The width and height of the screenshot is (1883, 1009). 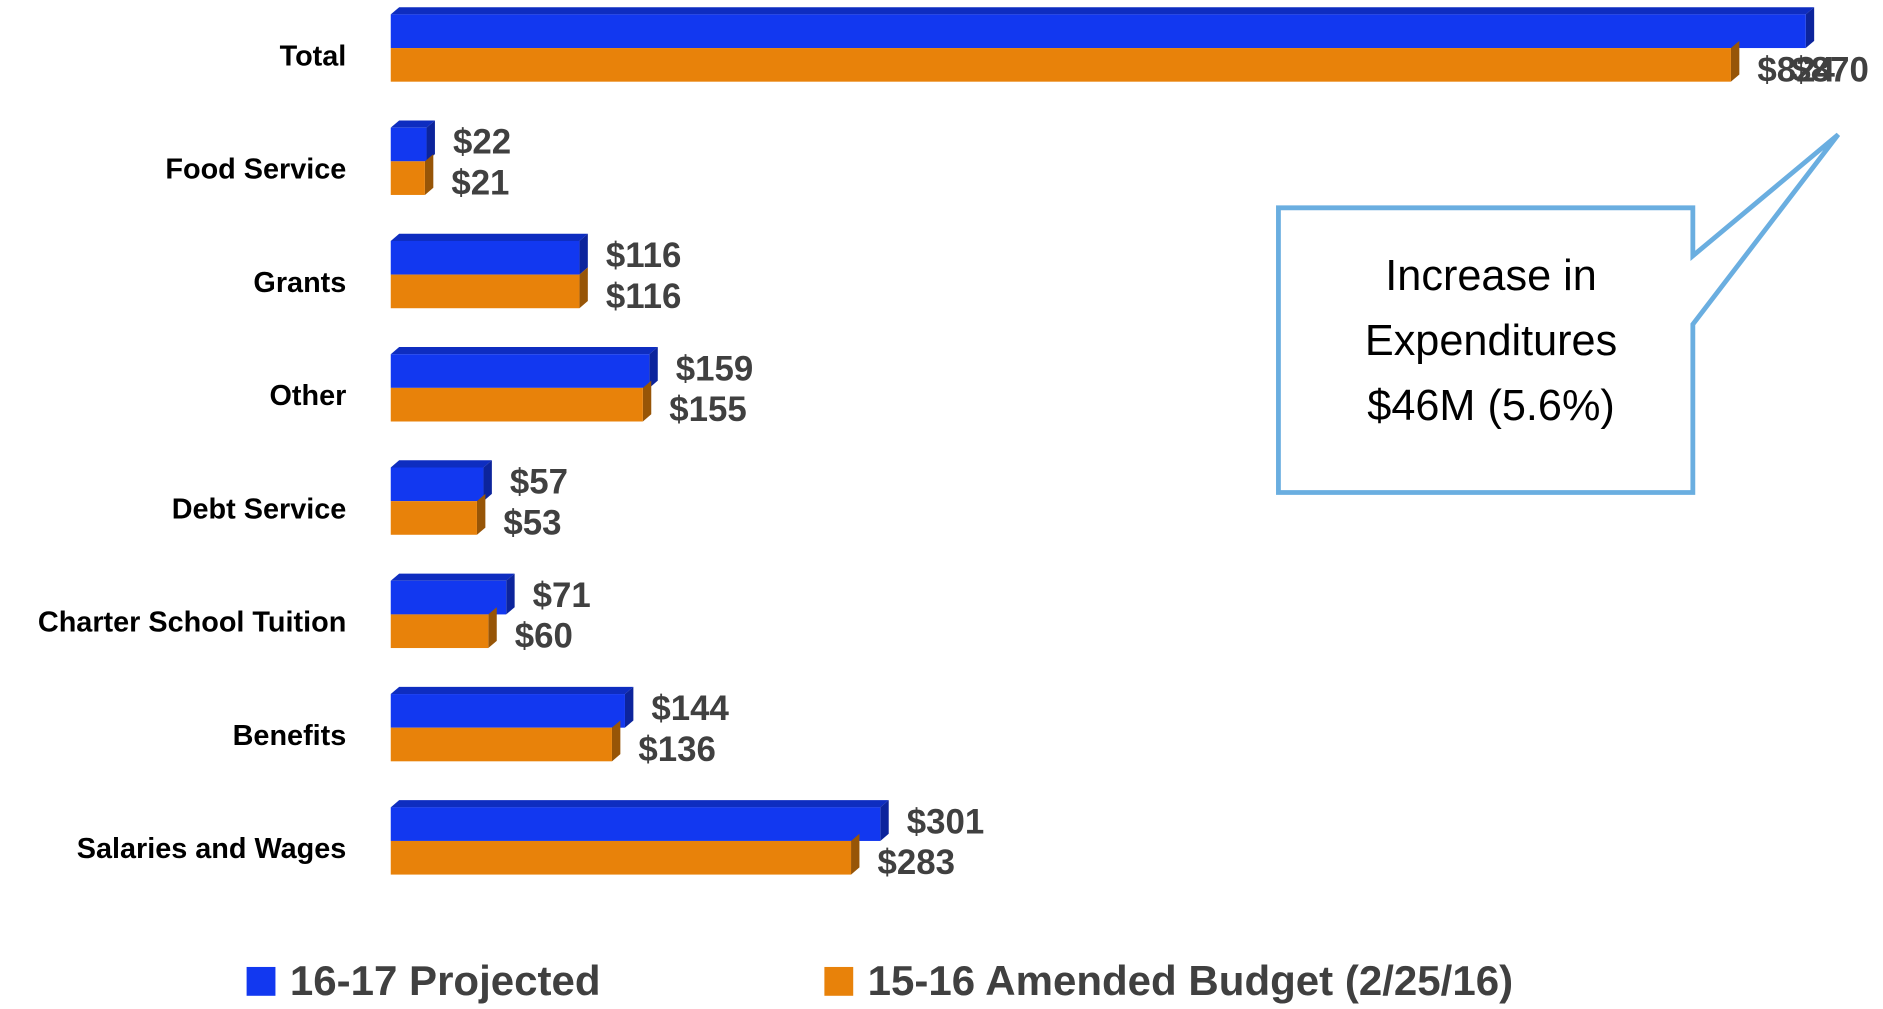 I want to click on value-label: $136, so click(x=676, y=749).